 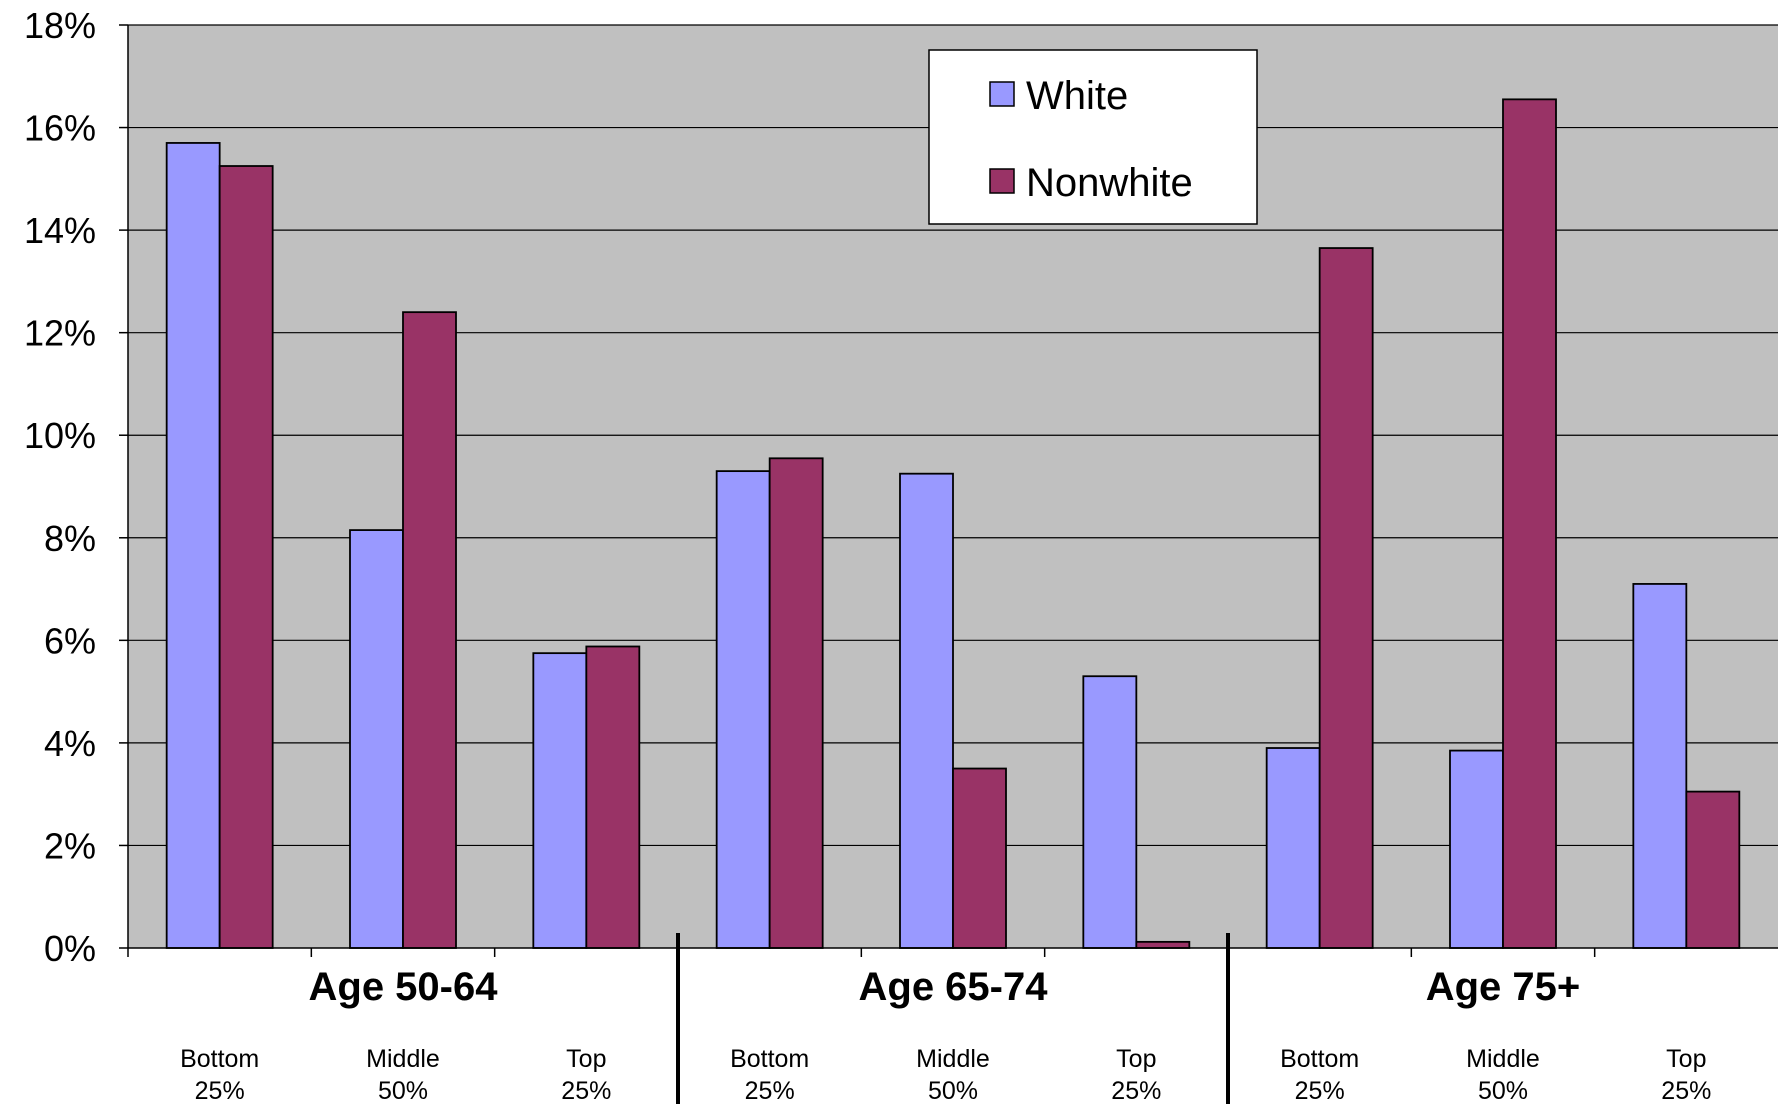 I want to click on group-label: Age 50-64, so click(x=404, y=987).